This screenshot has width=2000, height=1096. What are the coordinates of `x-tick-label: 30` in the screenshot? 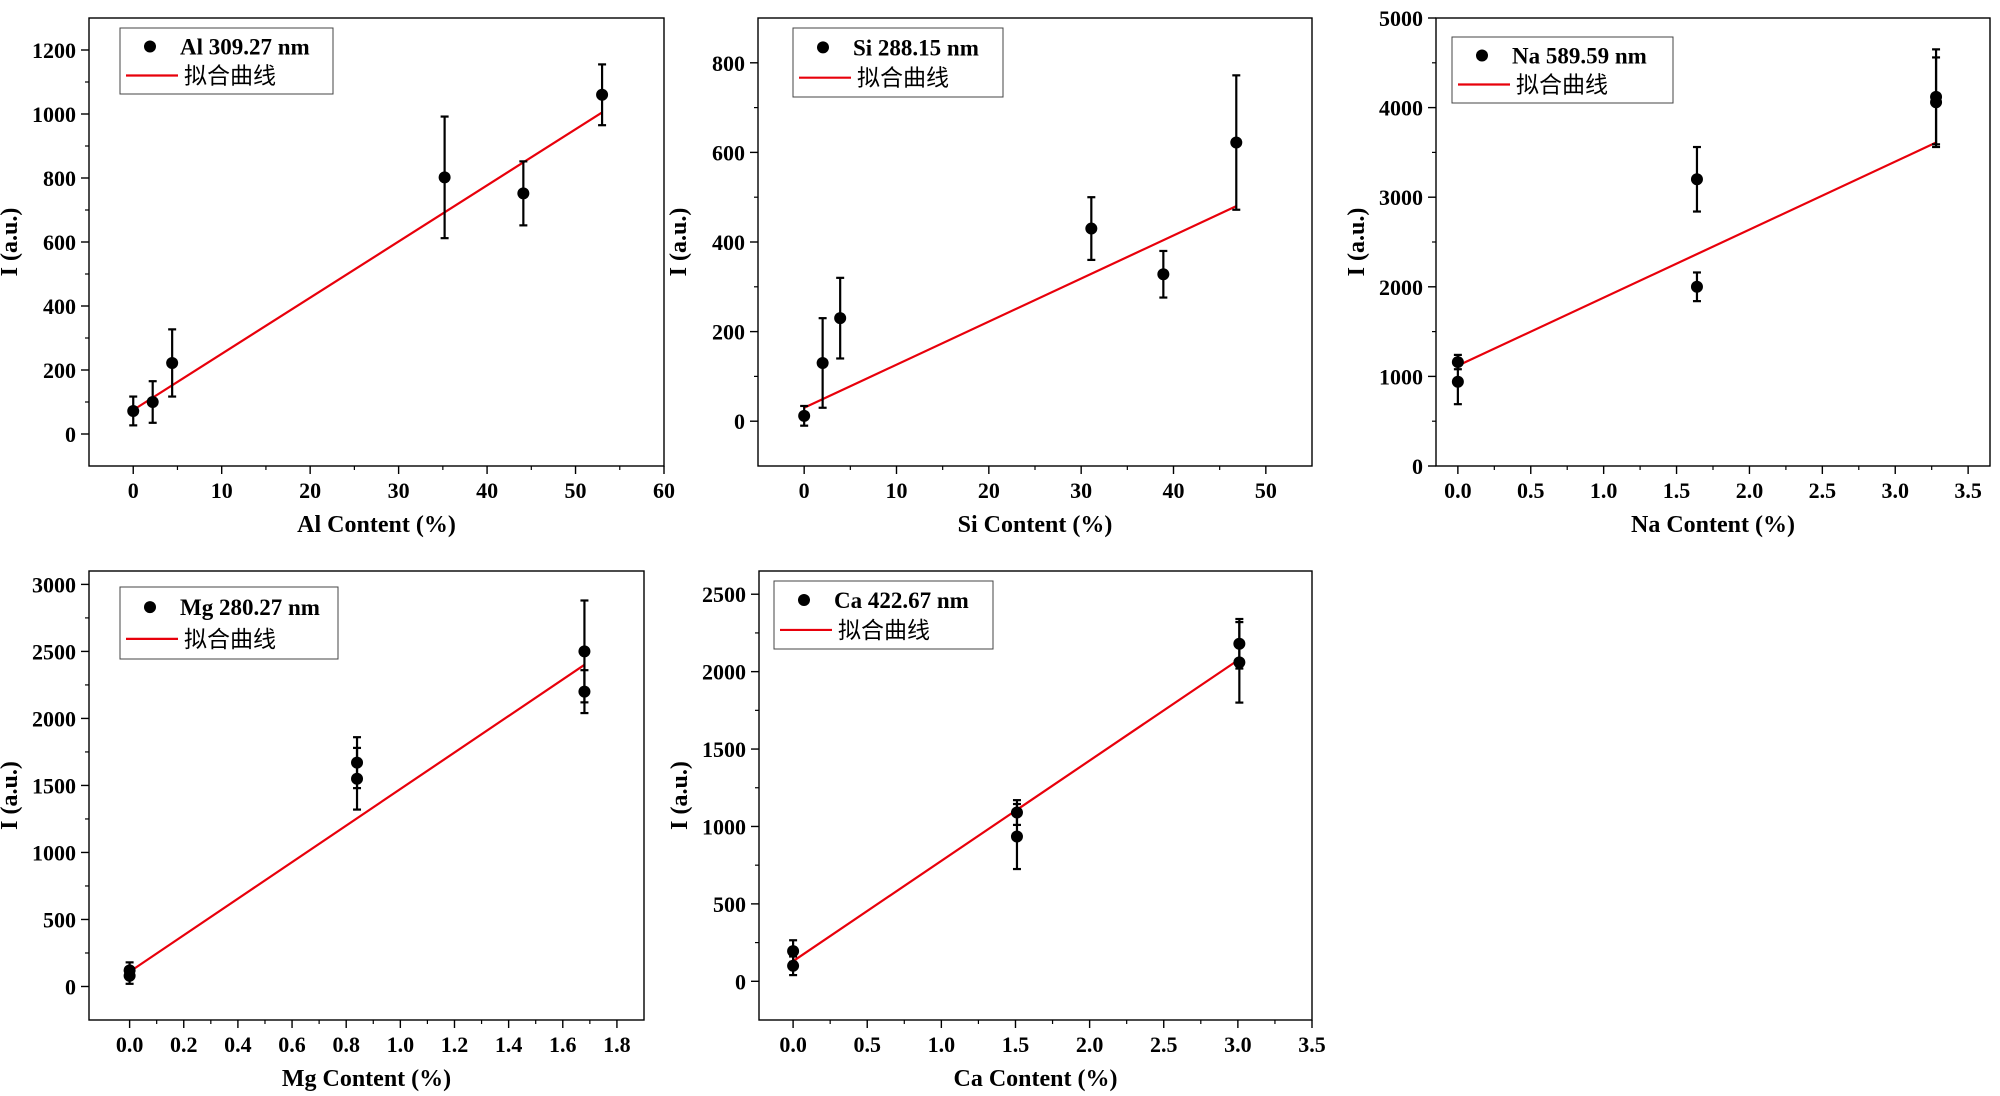 It's located at (1081, 490).